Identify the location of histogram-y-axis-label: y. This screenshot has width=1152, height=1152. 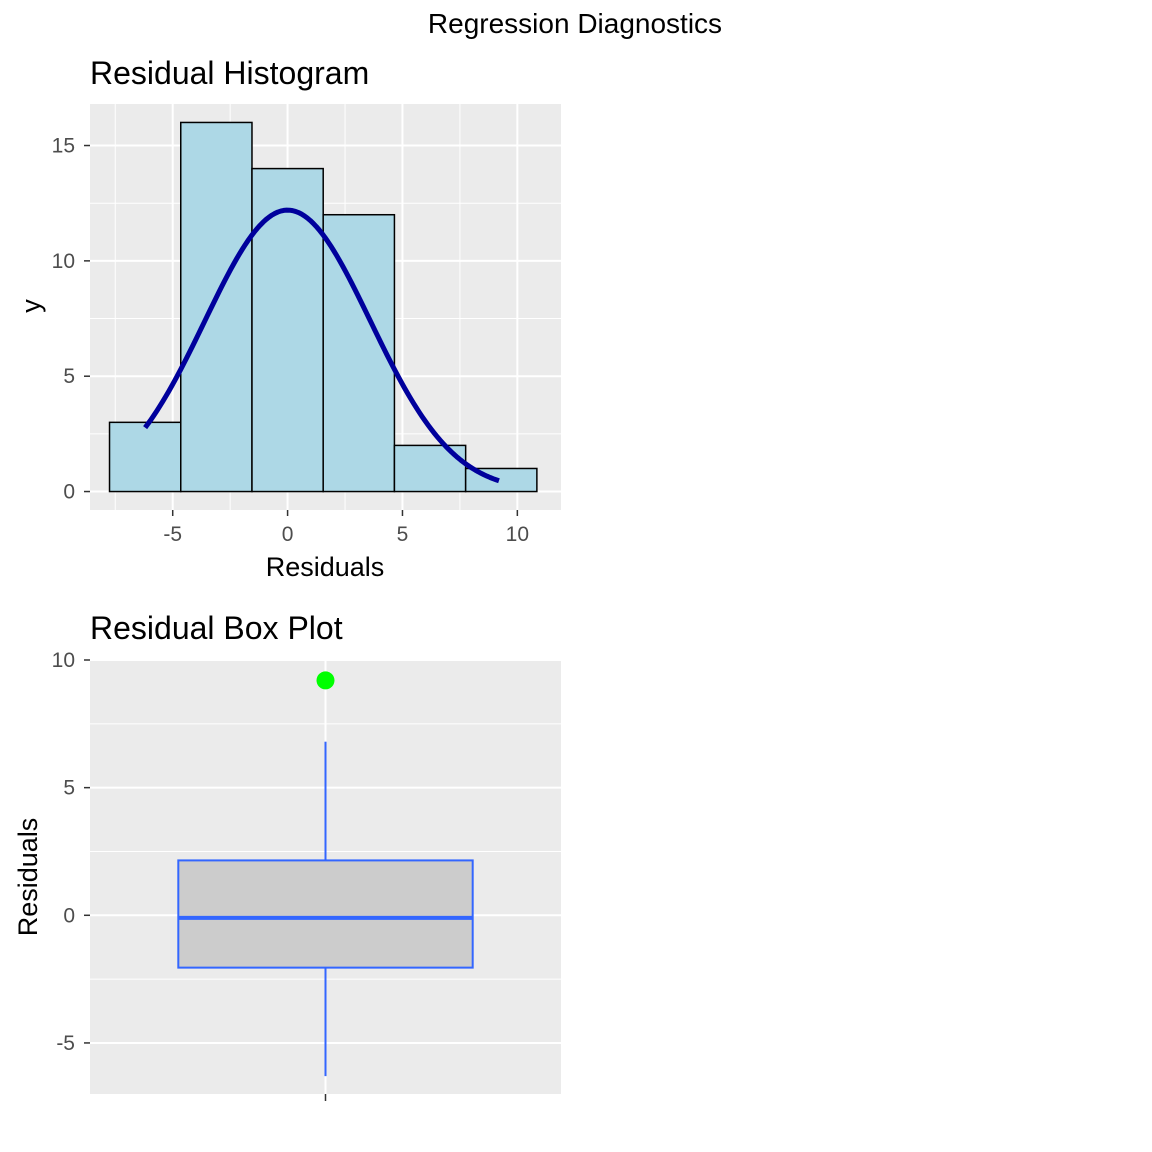
(31, 306).